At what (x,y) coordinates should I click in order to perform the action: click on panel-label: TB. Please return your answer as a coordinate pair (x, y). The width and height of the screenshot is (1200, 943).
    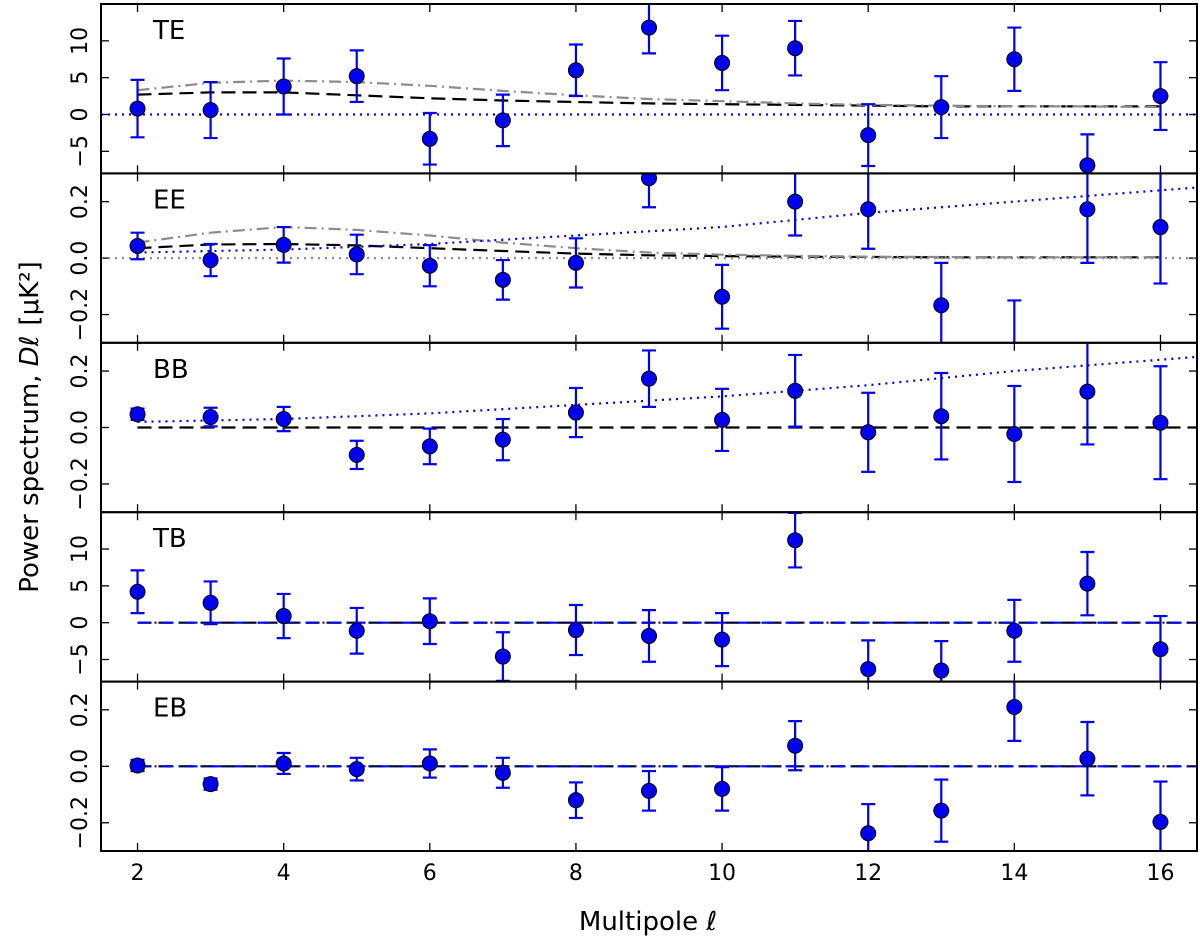
    Looking at the image, I should click on (169, 539).